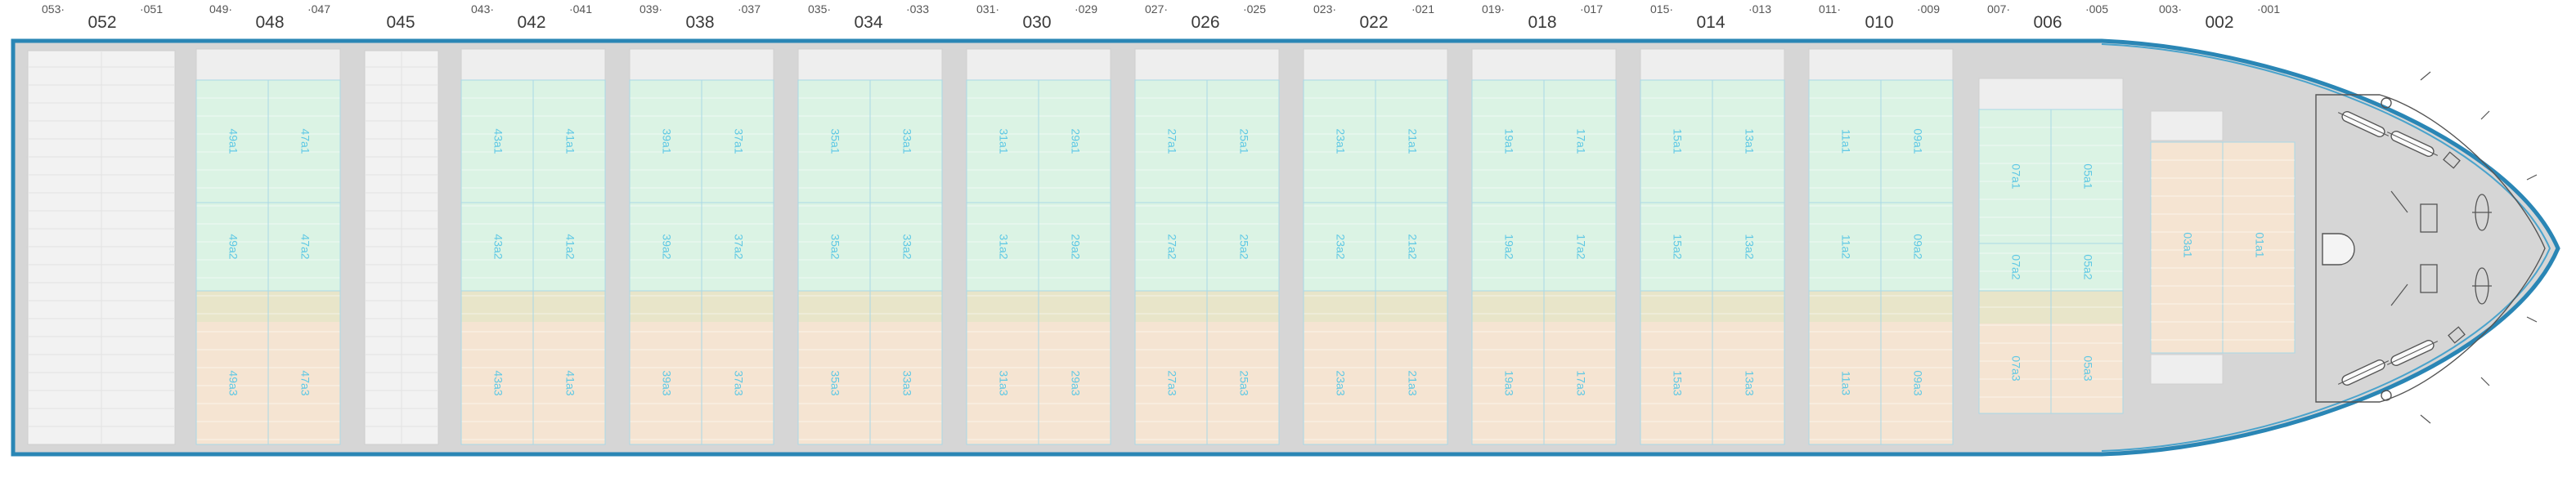 Image resolution: width=2576 pixels, height=491 pixels. Describe the element at coordinates (1075, 247) in the screenshot. I see `slot-label: 29a2` at that location.